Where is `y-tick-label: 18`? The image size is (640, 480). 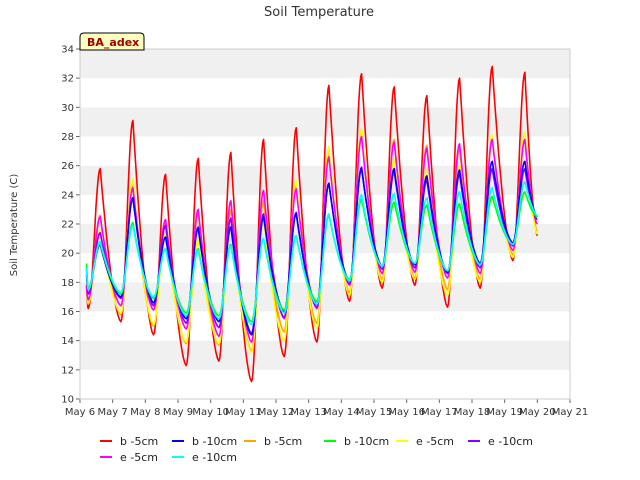
y-tick-label: 18 is located at coordinates (67, 283).